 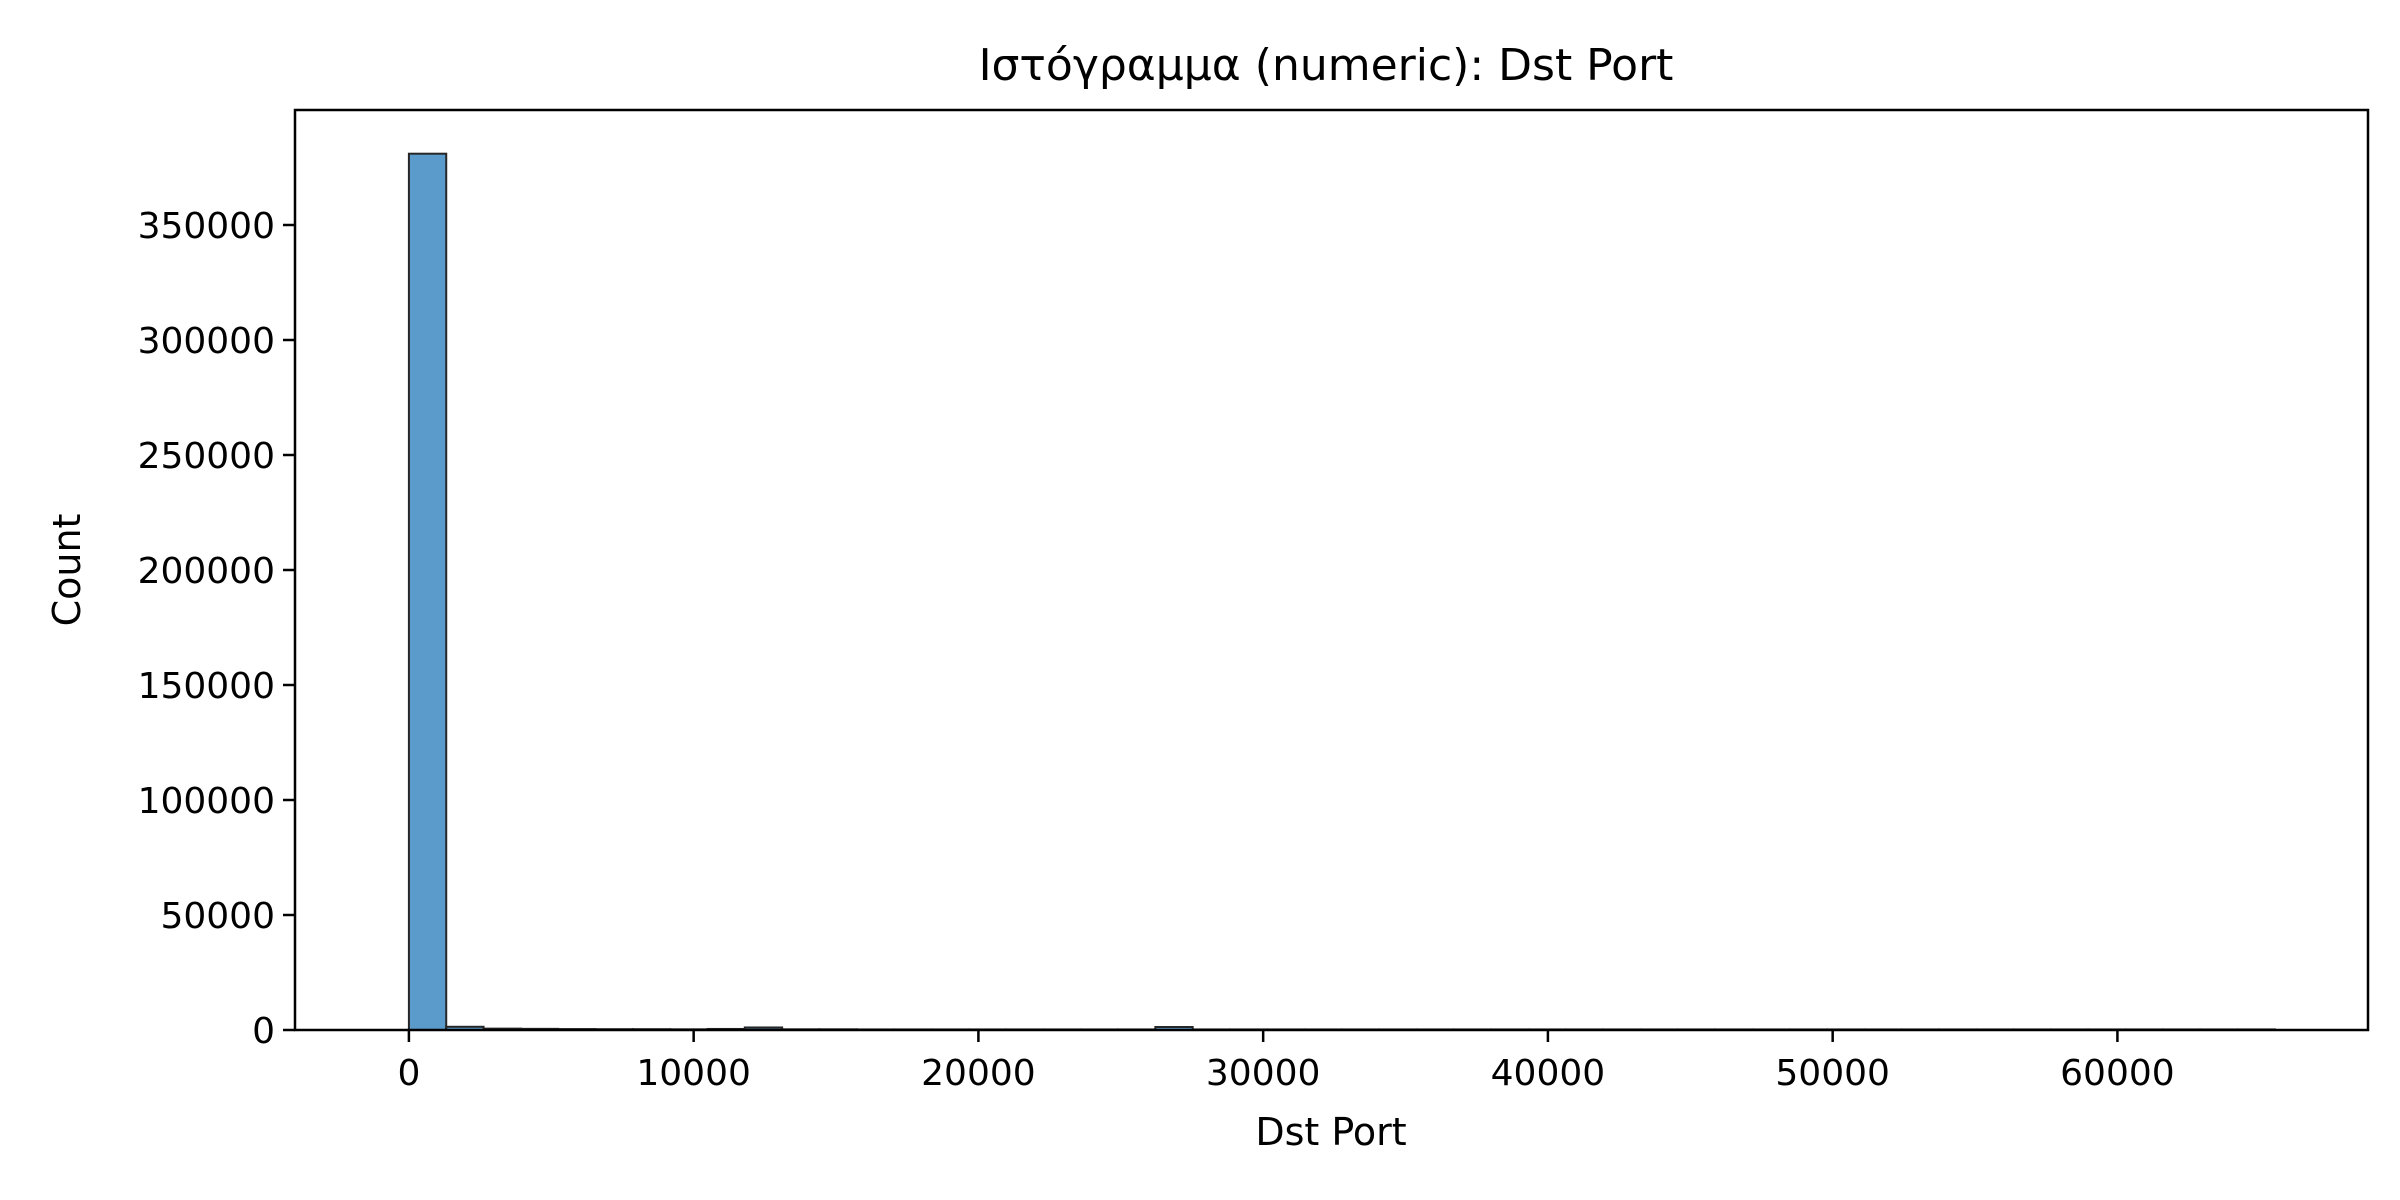 I want to click on y-tick-label: 200000, so click(x=206, y=571).